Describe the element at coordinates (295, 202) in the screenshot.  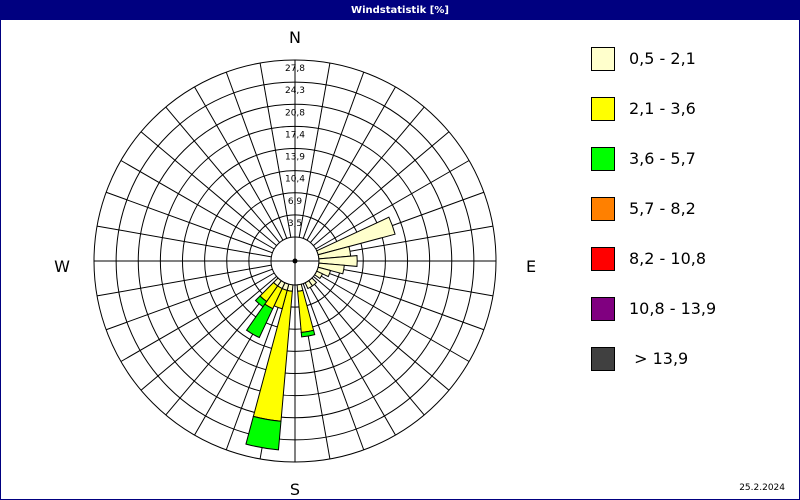
I see `ring-label: 6,9` at that location.